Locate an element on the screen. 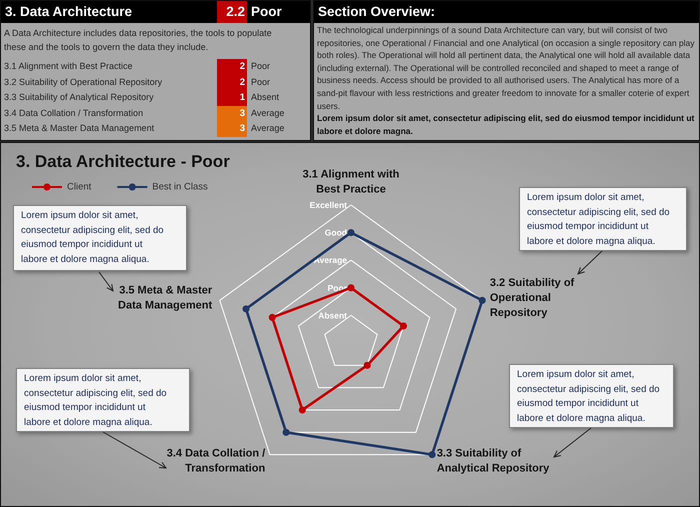  spoke-label: 3.2 Suitability of Operational Repository is located at coordinates (532, 297).